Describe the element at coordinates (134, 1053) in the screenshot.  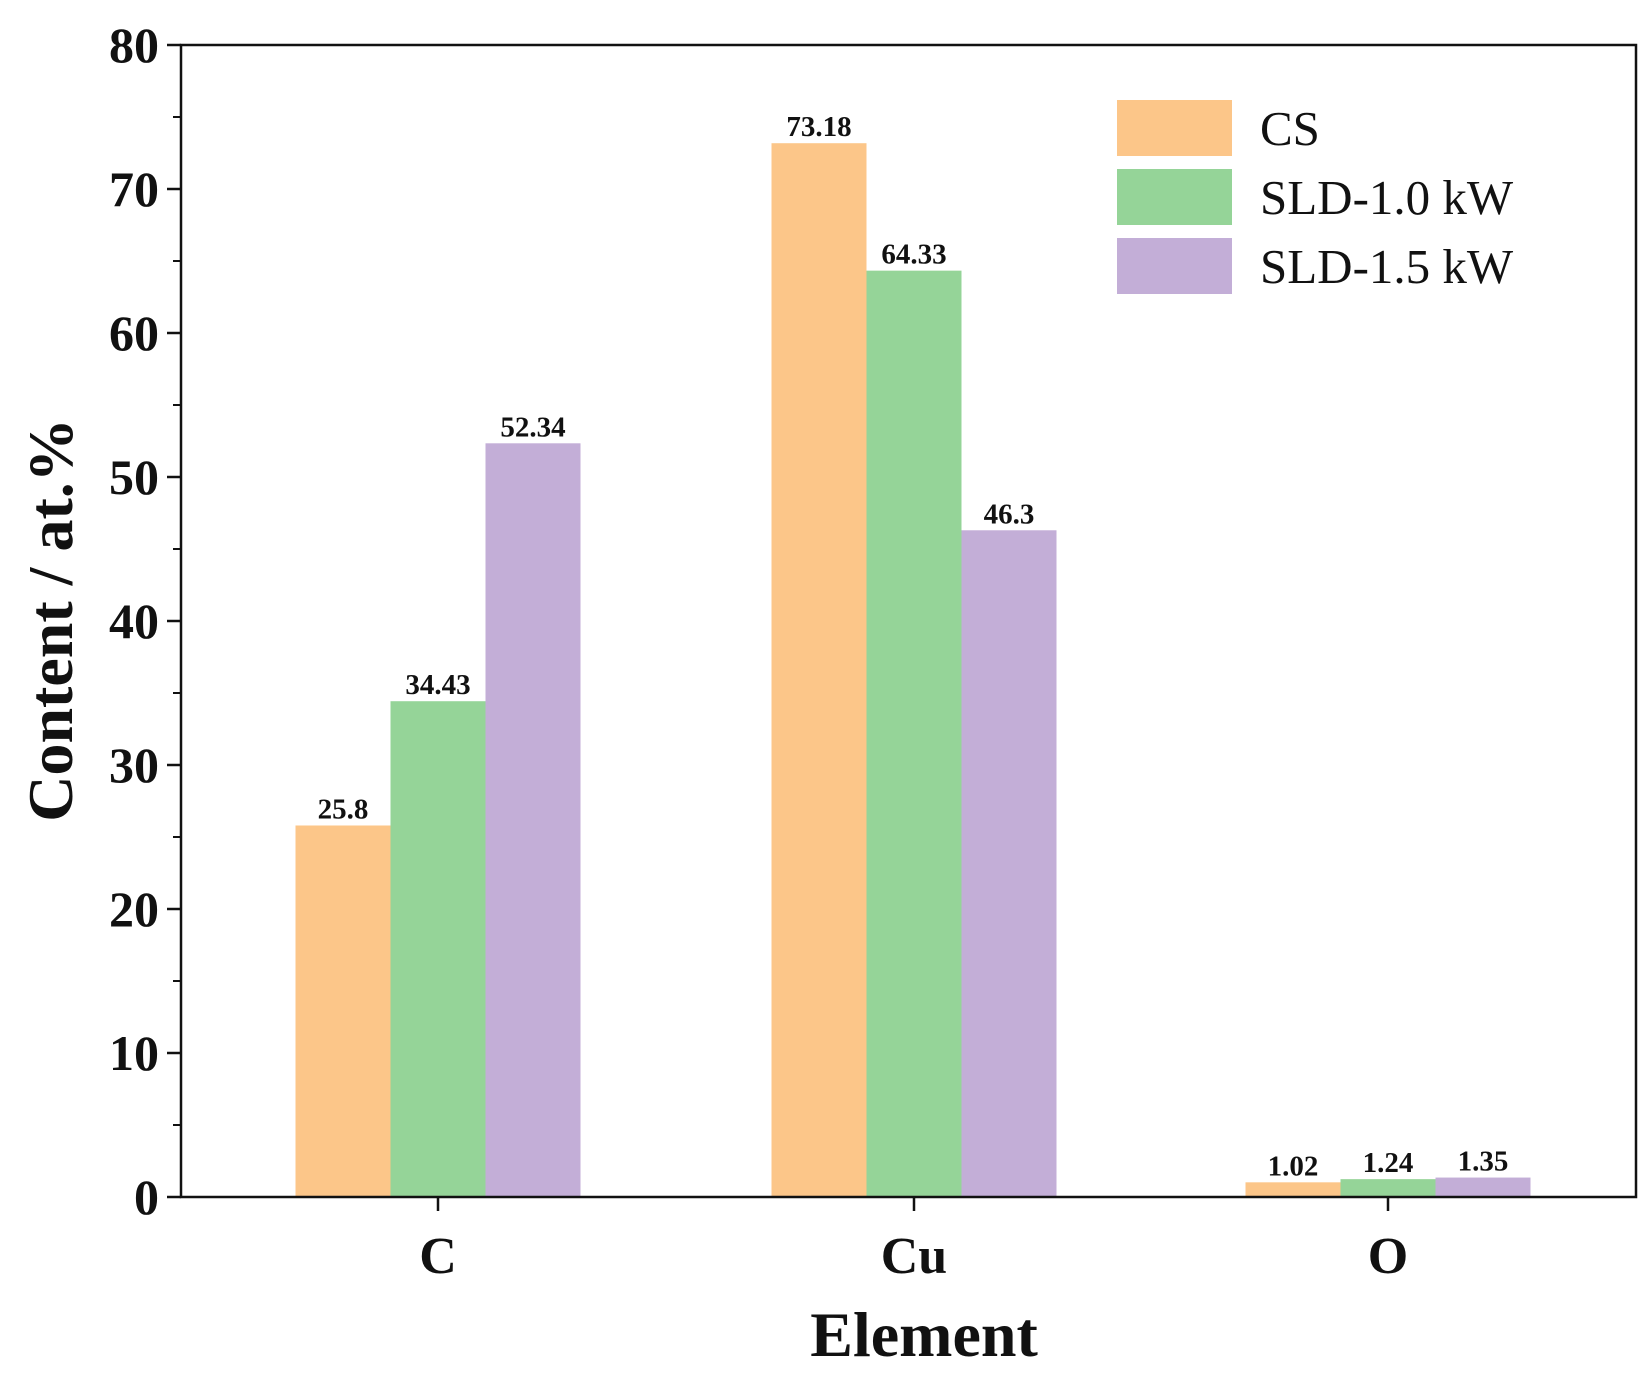
I see `y-tick-label: 10` at that location.